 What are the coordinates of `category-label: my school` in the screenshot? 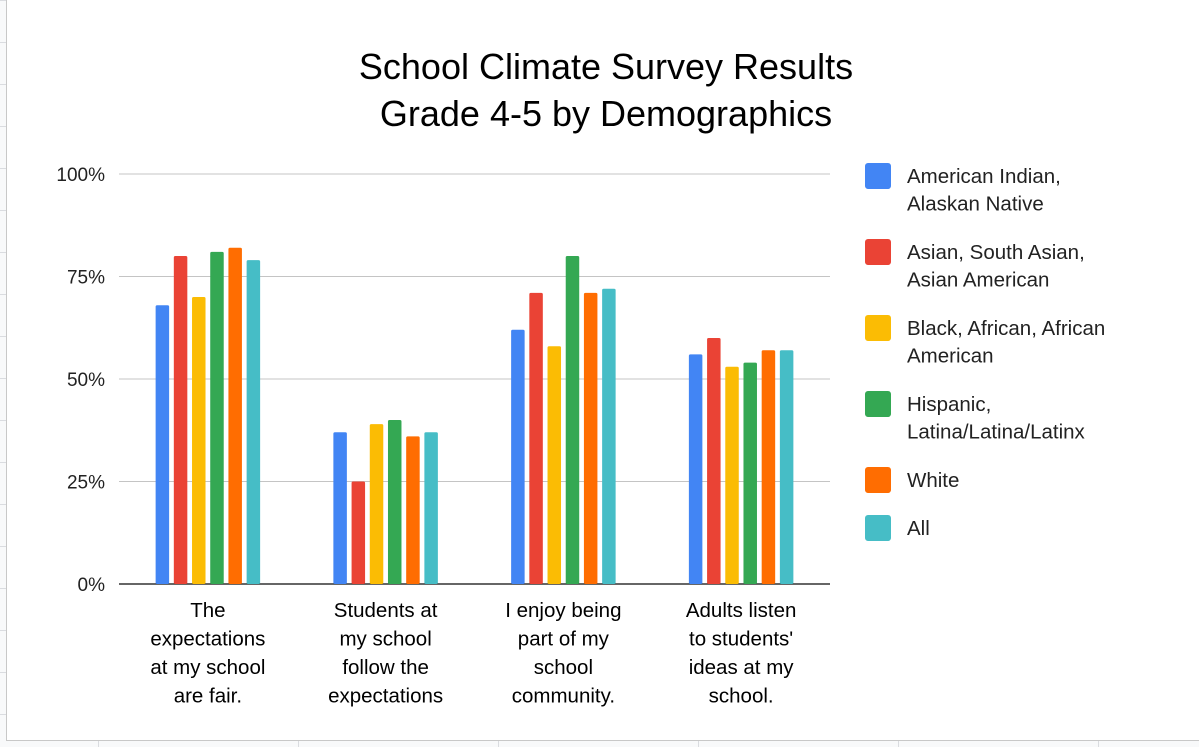 It's located at (385, 639).